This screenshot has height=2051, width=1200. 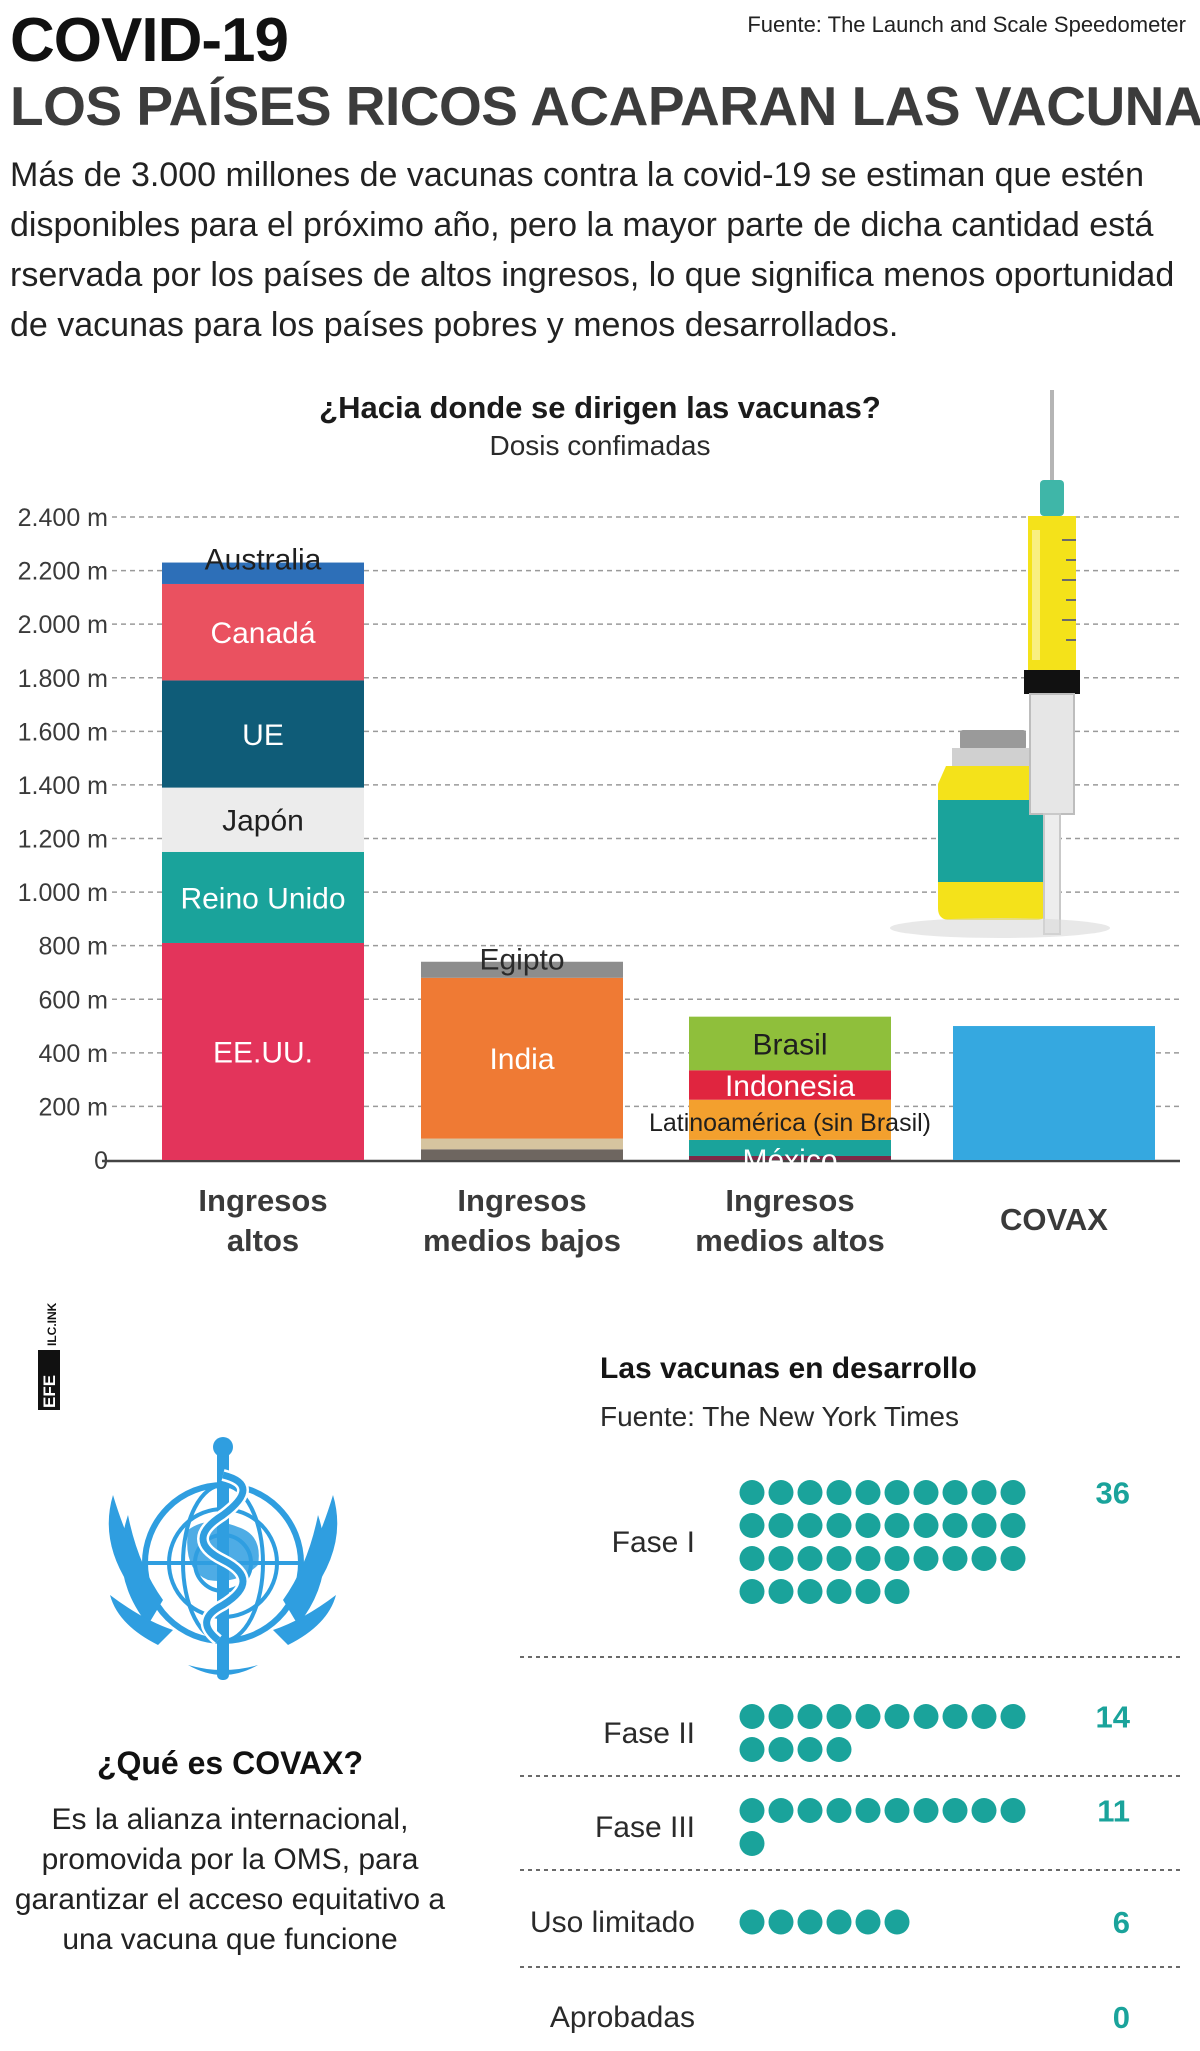 I want to click on chart-title: ¿Hacia donde se dirigen las vacunas?, so click(x=600, y=407).